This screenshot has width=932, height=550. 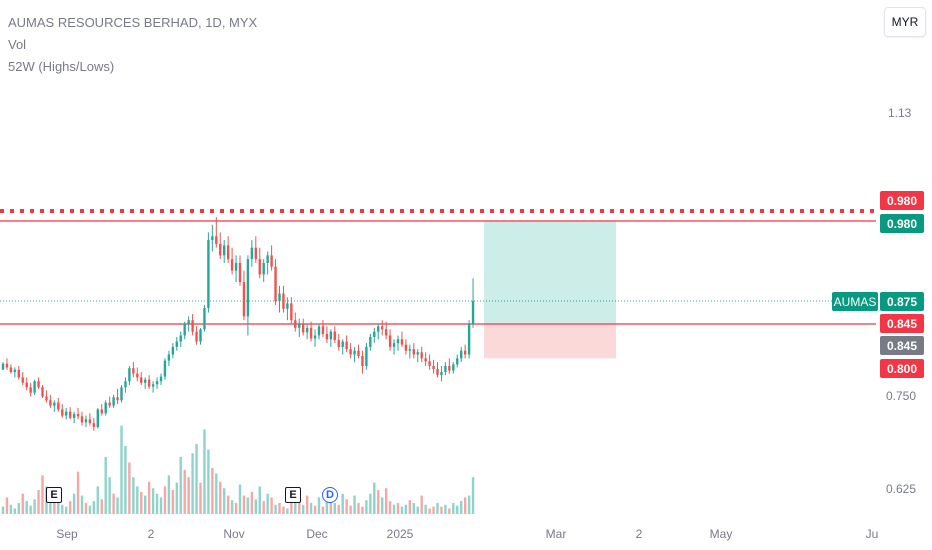 What do you see at coordinates (17, 44) in the screenshot?
I see `indicator-vol: Vol` at bounding box center [17, 44].